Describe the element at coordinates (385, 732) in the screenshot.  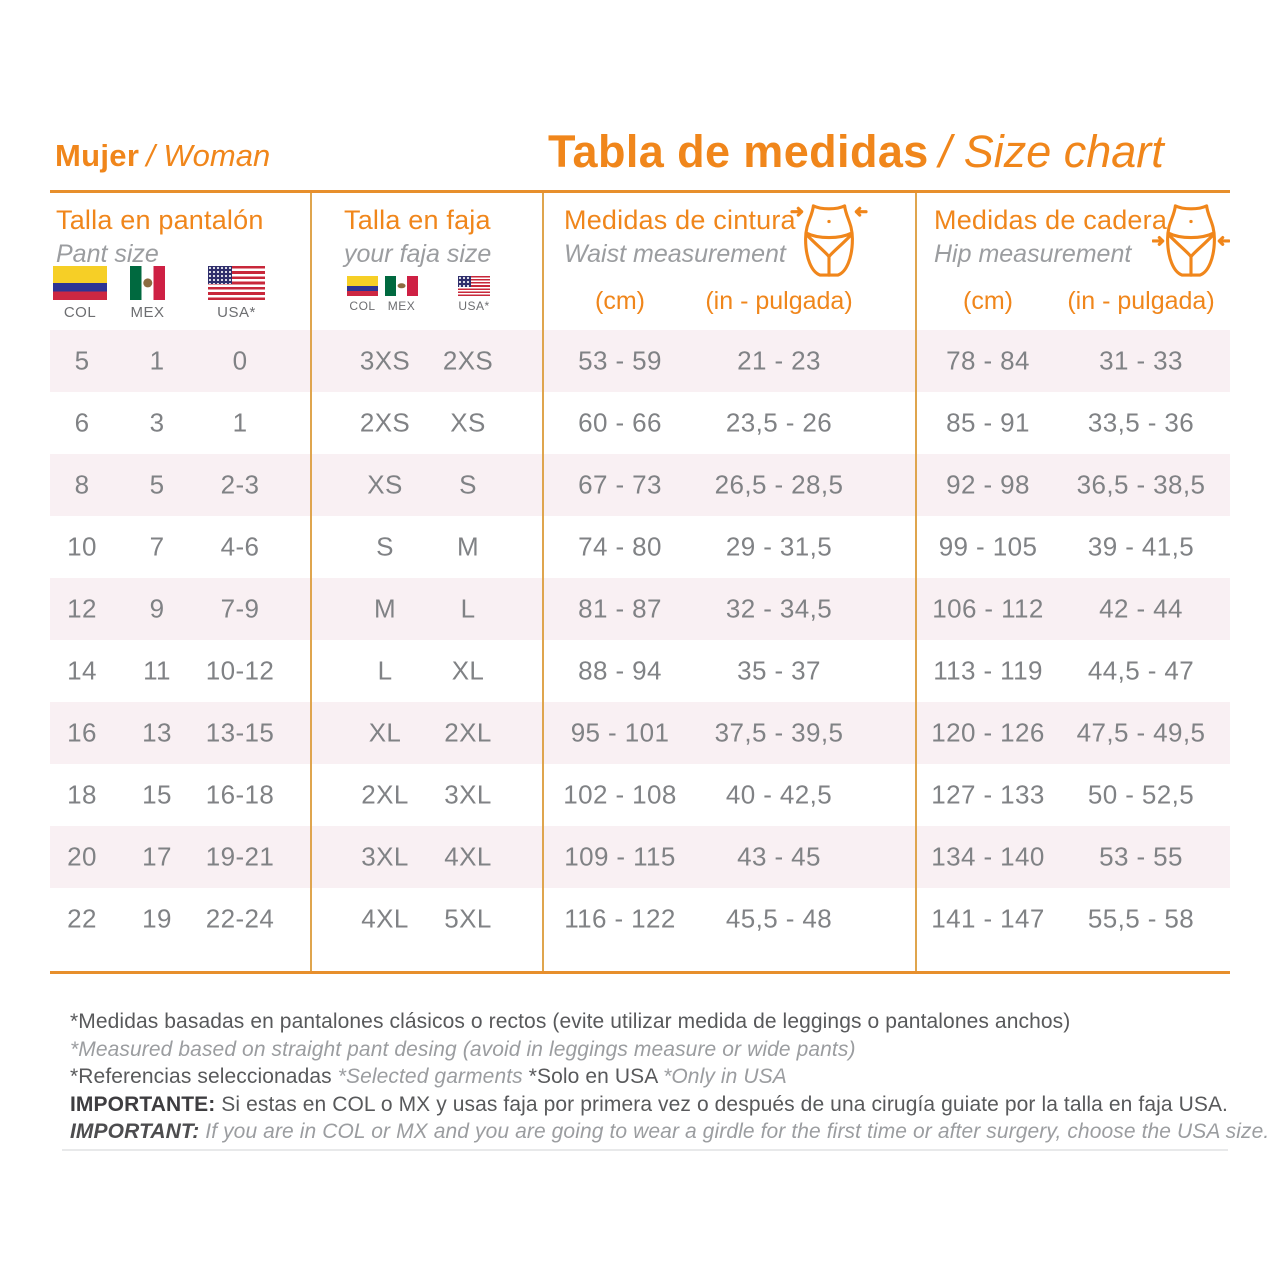
I see `size-cell: XL` at that location.